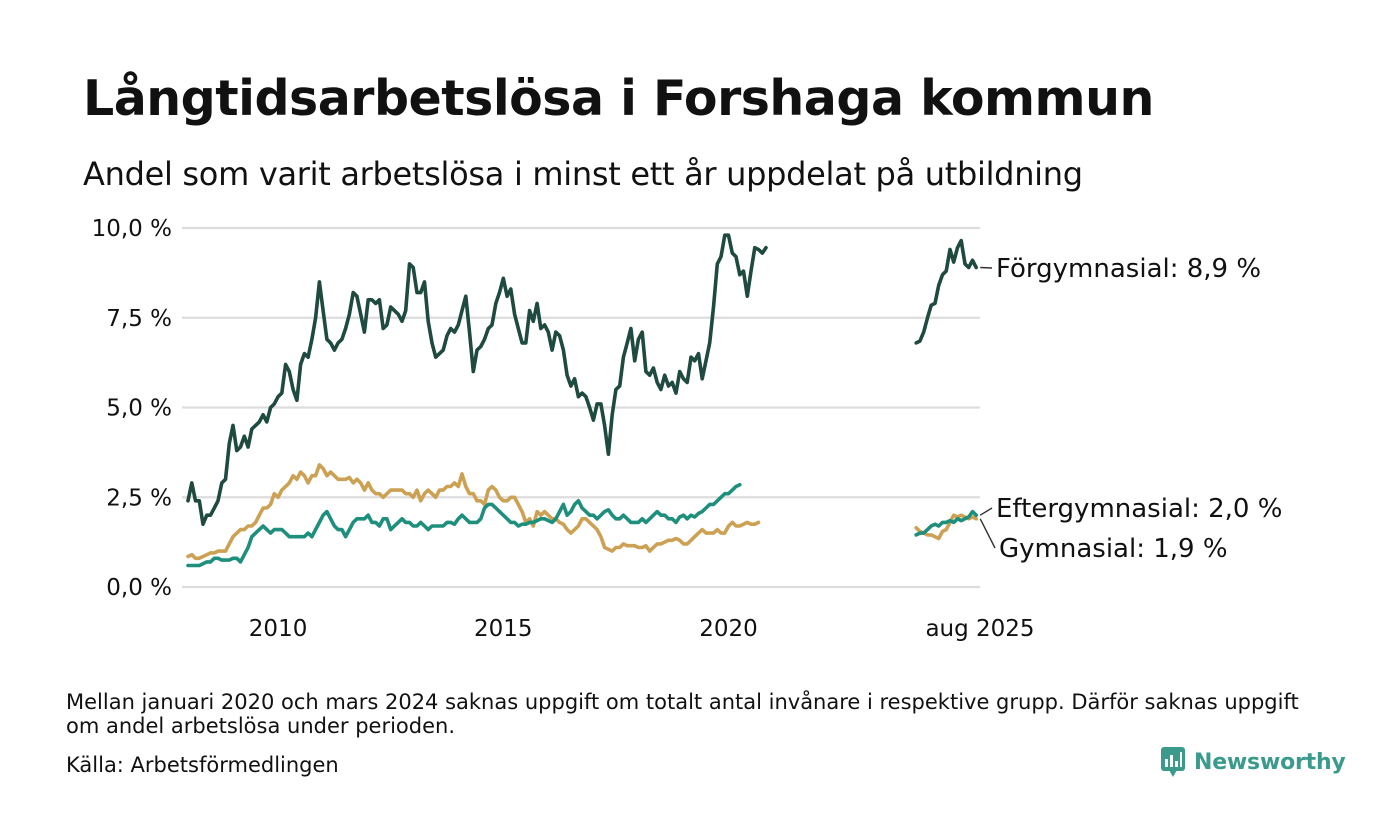 This screenshot has height=840, width=1400. I want to click on x-axis-tick-labels: 2010 2015 2020 aug 2025, so click(642, 629).